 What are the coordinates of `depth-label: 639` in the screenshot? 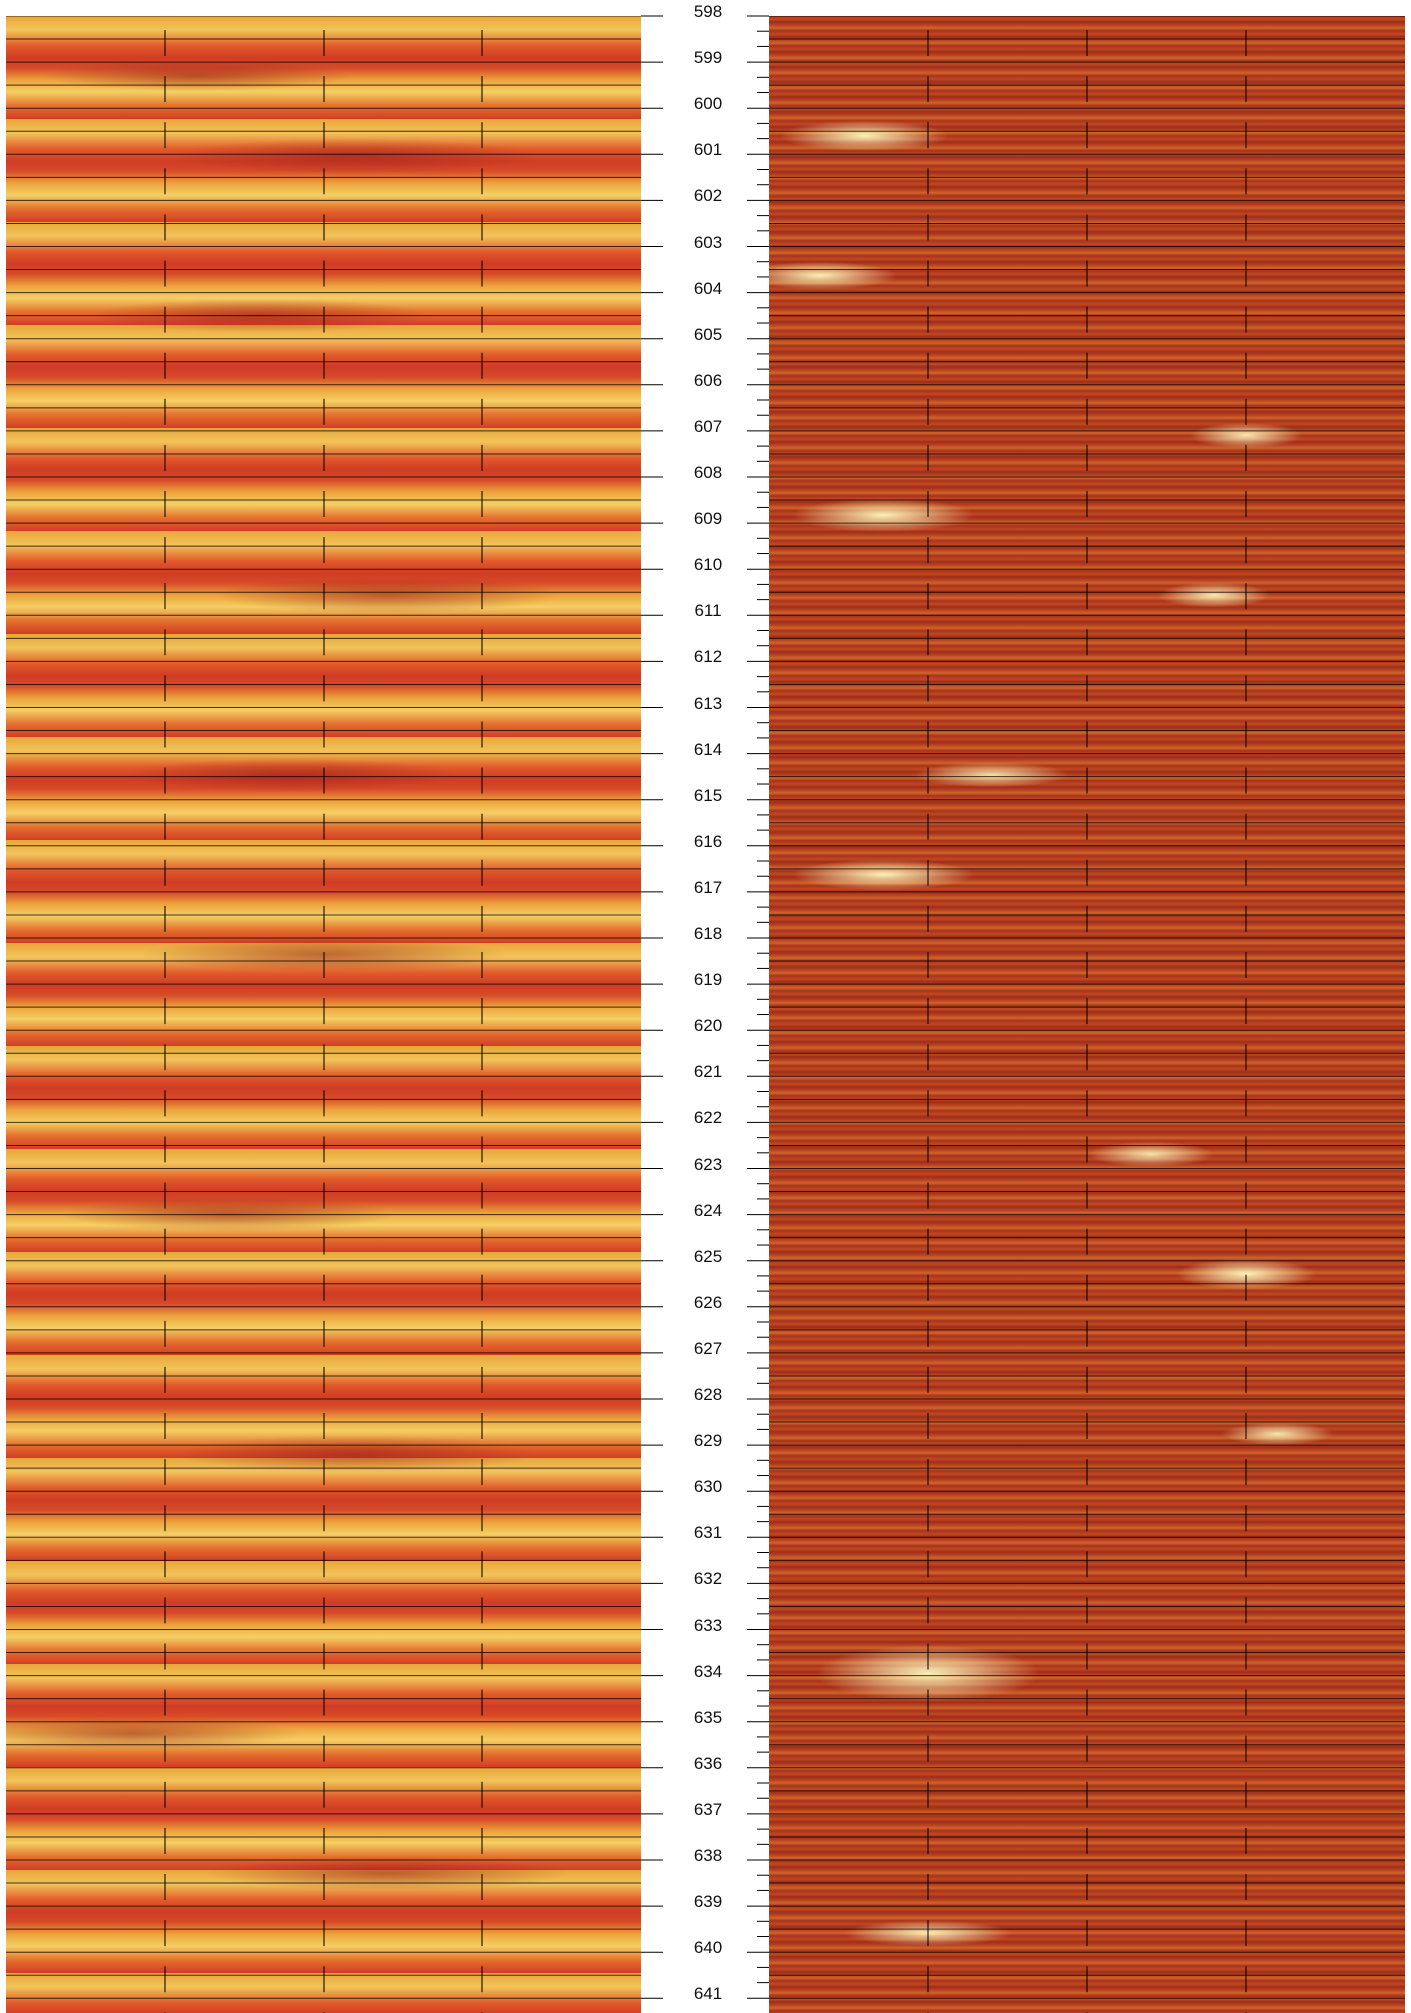 It's located at (708, 1902).